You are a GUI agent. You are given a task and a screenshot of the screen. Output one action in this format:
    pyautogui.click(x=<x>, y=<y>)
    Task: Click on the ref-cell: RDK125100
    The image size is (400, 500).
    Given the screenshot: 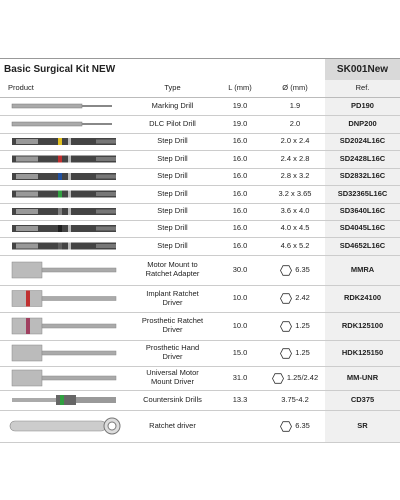 What is the action you would take?
    pyautogui.click(x=362, y=325)
    